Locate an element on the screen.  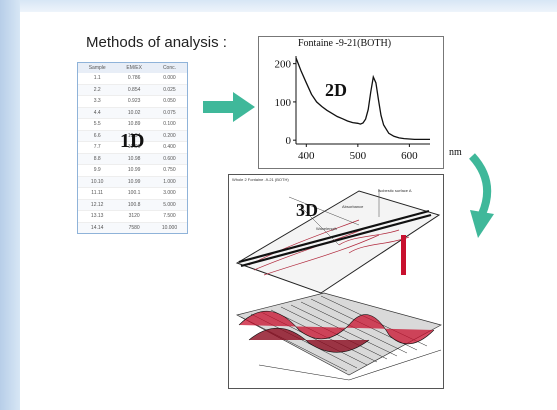
table-cell: 0.400 is located at coordinates (169, 147).